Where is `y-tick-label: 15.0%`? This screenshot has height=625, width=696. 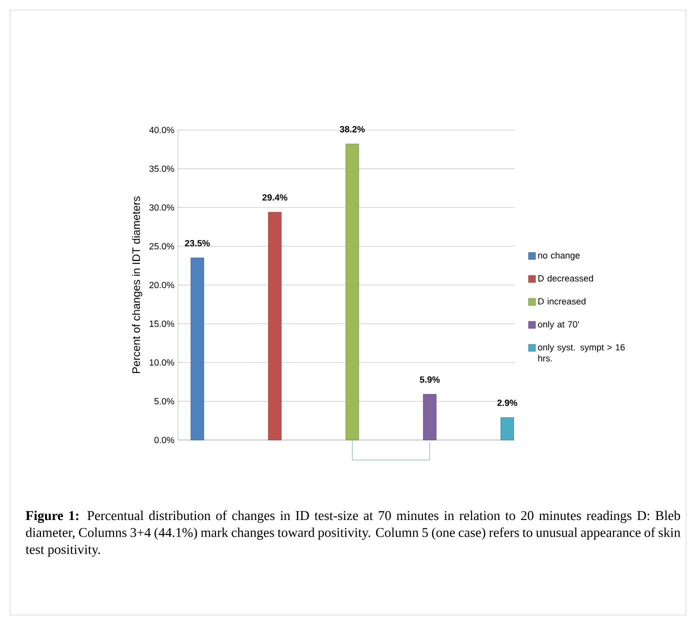
y-tick-label: 15.0% is located at coordinates (162, 323).